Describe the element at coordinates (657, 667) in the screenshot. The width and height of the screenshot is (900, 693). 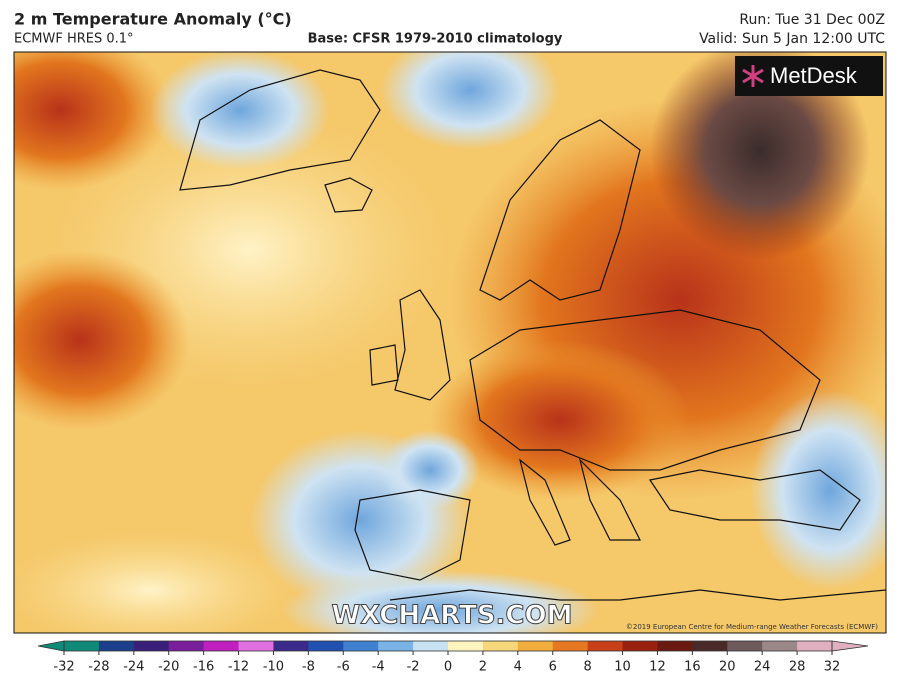
I see `colorbar-tick-label: 12` at that location.